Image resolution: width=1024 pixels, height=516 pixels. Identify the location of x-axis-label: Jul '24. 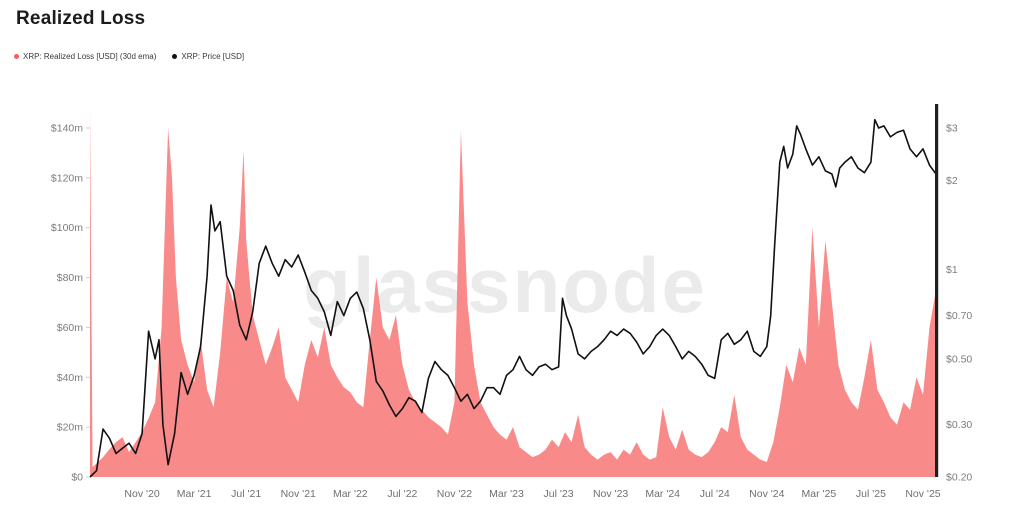
(715, 494).